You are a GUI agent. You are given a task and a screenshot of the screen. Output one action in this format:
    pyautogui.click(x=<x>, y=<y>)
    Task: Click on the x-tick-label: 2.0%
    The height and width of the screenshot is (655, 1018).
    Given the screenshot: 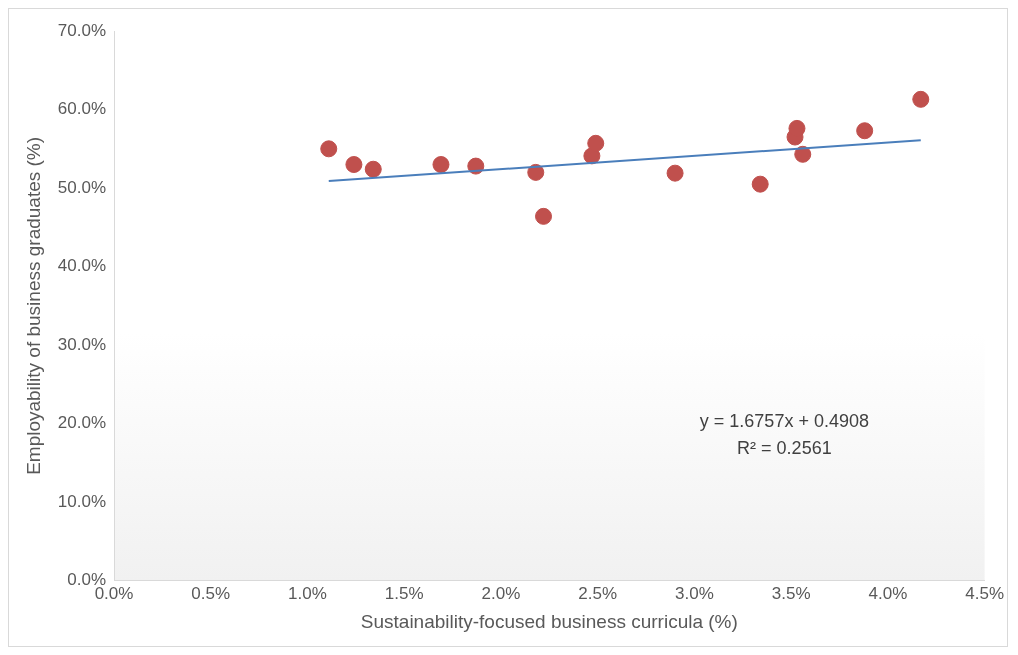 What is the action you would take?
    pyautogui.click(x=501, y=593)
    